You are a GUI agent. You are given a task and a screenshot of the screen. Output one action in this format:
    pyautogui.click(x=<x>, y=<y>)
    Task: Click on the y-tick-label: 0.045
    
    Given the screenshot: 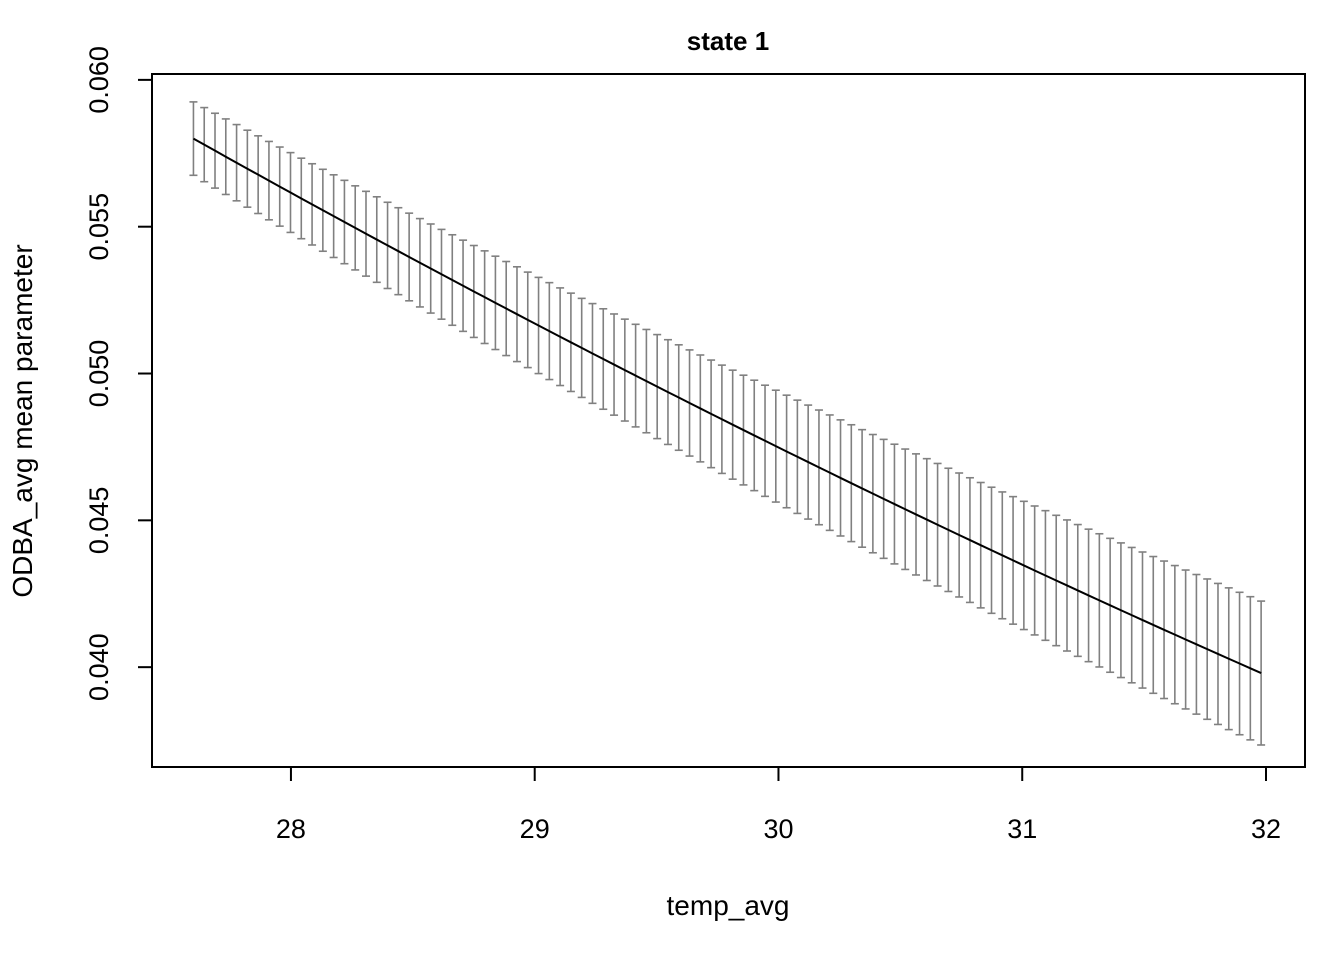 What is the action you would take?
    pyautogui.click(x=99, y=521)
    